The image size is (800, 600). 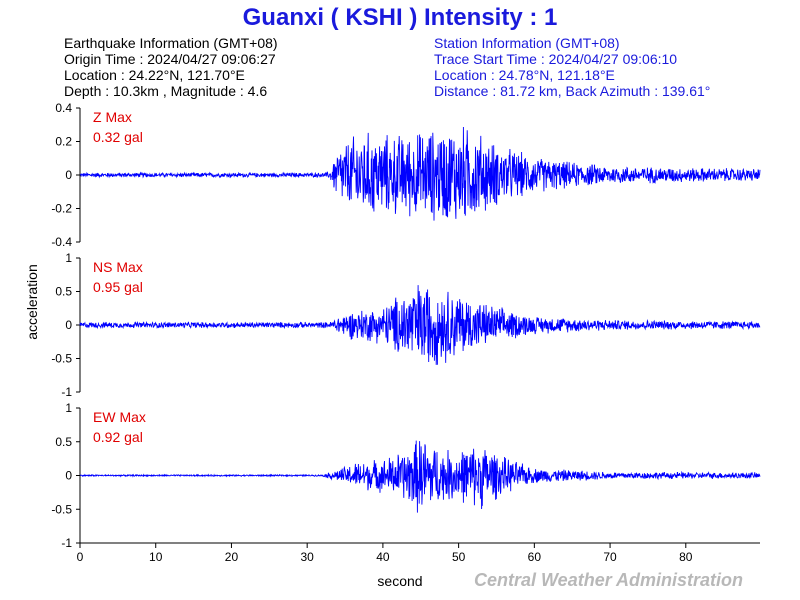 What do you see at coordinates (420, 173) in the screenshot?
I see `trace-z` at bounding box center [420, 173].